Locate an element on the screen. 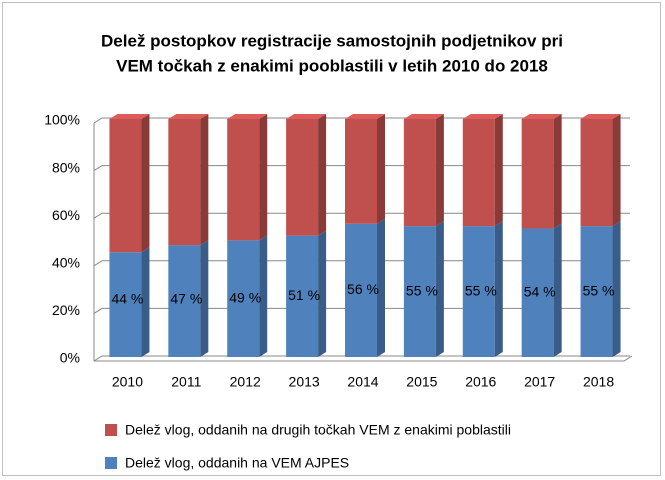  data-label: 44 % is located at coordinates (127, 299).